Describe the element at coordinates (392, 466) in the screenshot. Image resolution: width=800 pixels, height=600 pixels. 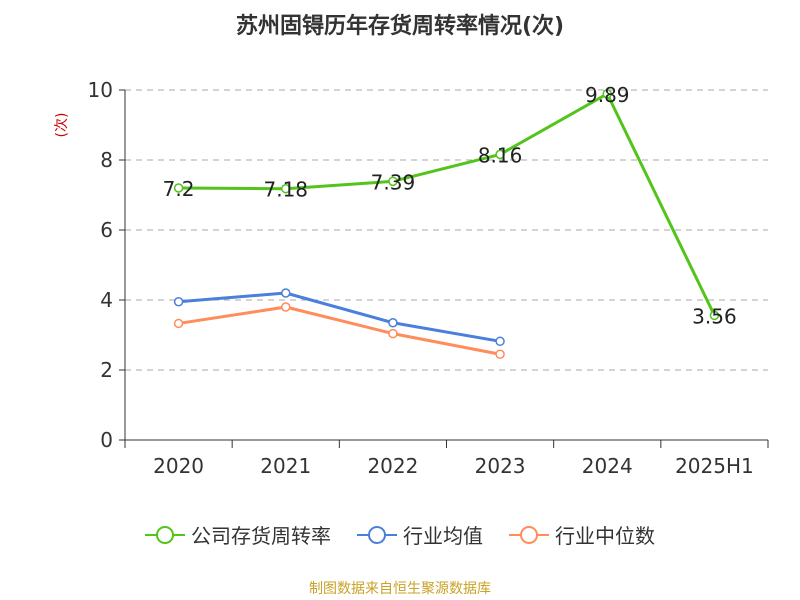
I see `x-tick-label: 2022` at that location.